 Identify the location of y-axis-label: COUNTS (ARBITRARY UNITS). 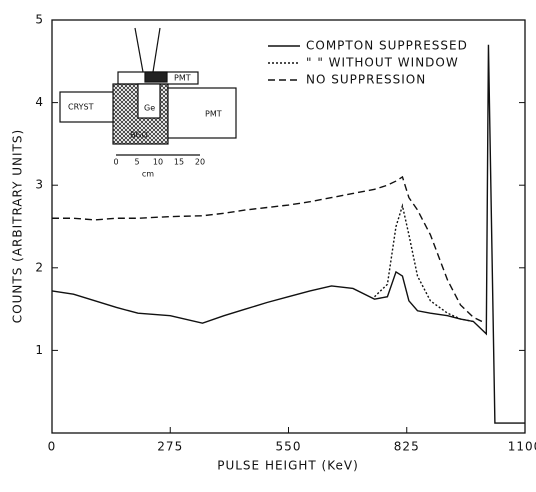
(18, 226).